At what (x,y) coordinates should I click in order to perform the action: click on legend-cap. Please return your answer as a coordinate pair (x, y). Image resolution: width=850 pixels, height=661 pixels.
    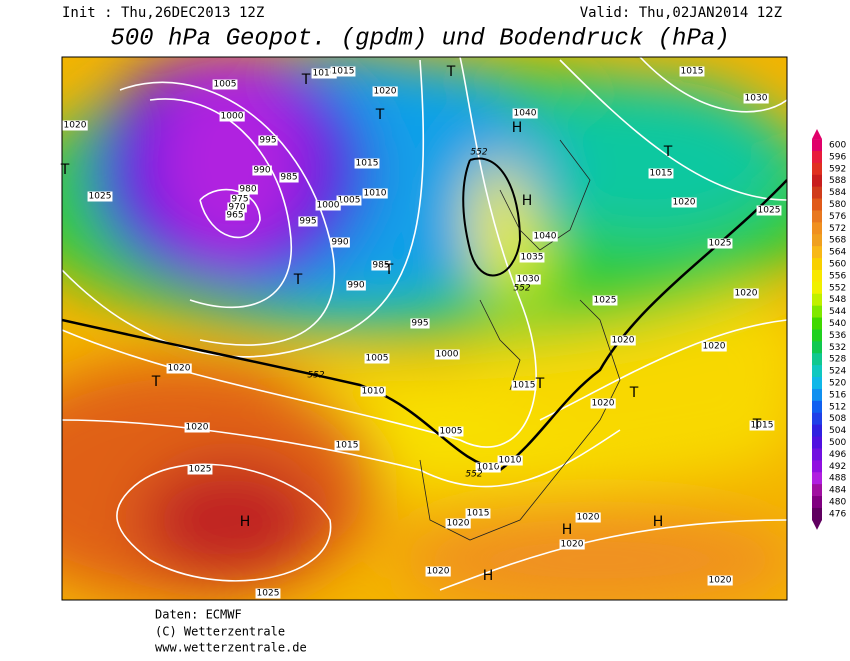
    Looking at the image, I should click on (817, 524).